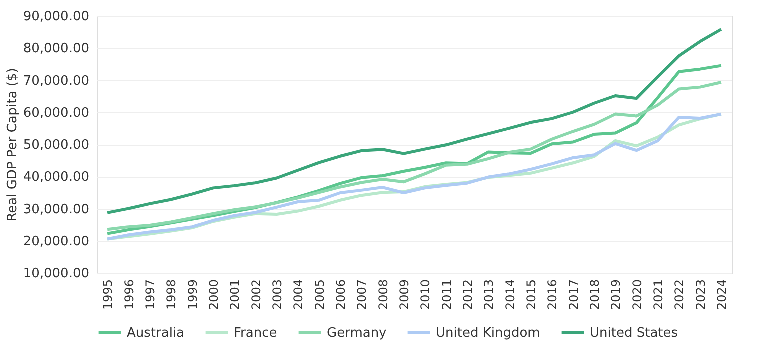 The height and width of the screenshot is (349, 760). What do you see at coordinates (193, 295) in the screenshot?
I see `x-tick-label: 1999` at bounding box center [193, 295].